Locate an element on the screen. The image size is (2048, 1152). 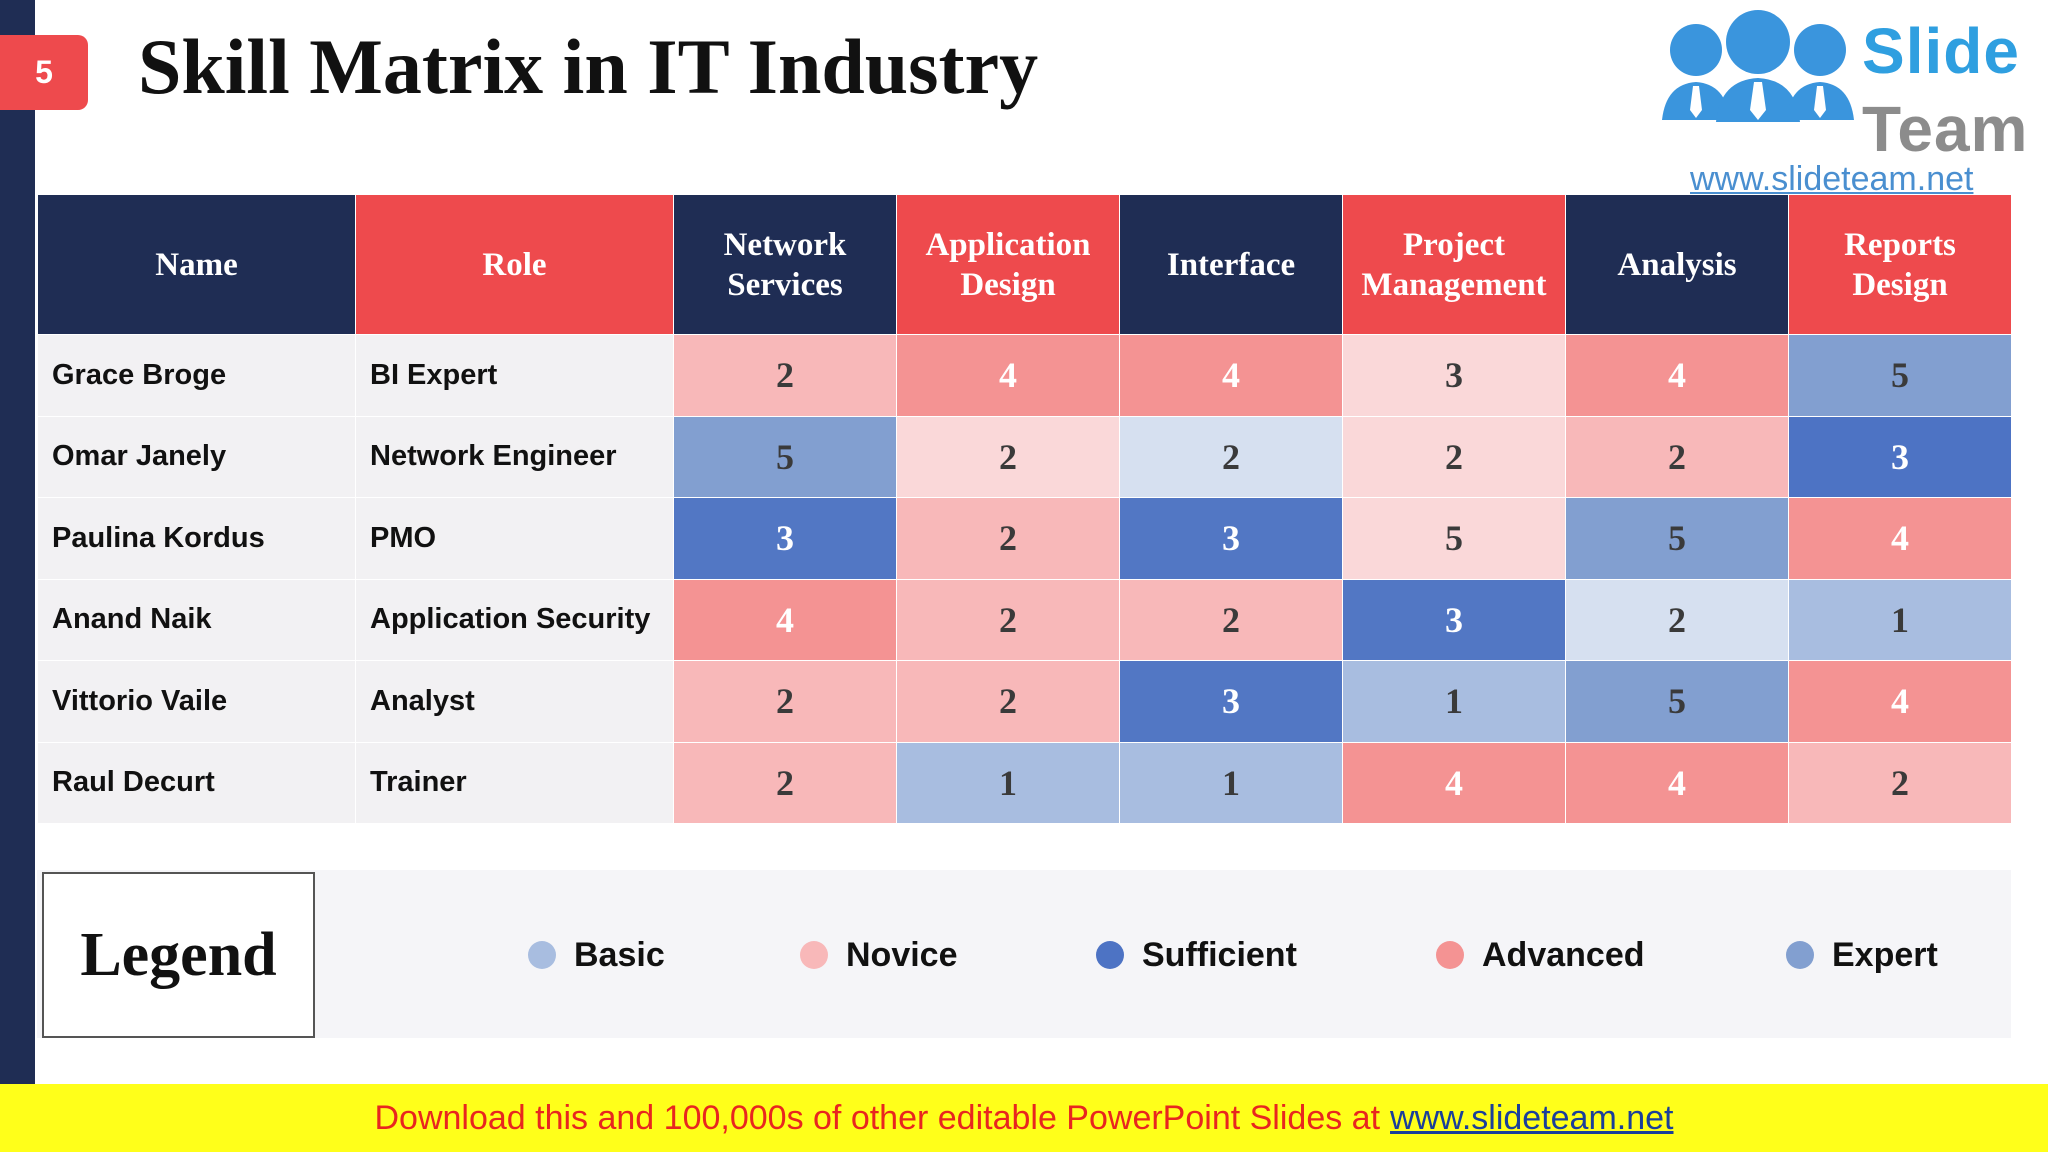
employee-name-cell: Vittorio Vaile is located at coordinates (196, 701).